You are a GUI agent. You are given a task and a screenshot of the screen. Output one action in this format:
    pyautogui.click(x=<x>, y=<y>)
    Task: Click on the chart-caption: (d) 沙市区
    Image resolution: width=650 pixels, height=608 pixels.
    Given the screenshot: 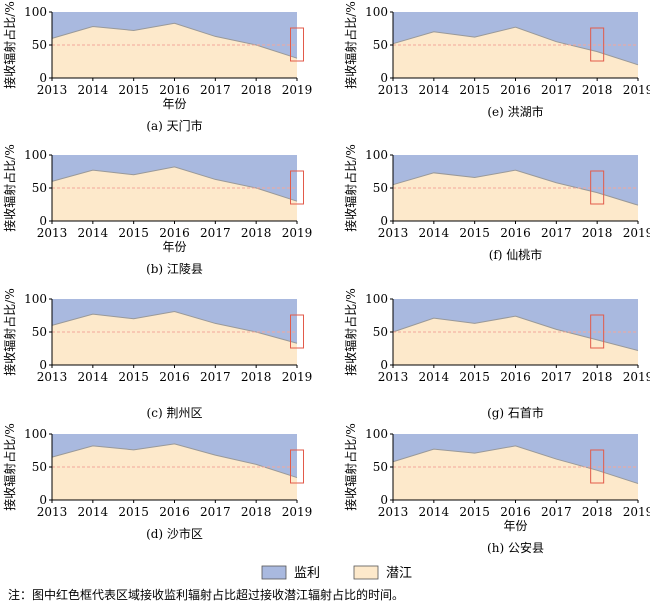 What is the action you would take?
    pyautogui.click(x=174, y=533)
    